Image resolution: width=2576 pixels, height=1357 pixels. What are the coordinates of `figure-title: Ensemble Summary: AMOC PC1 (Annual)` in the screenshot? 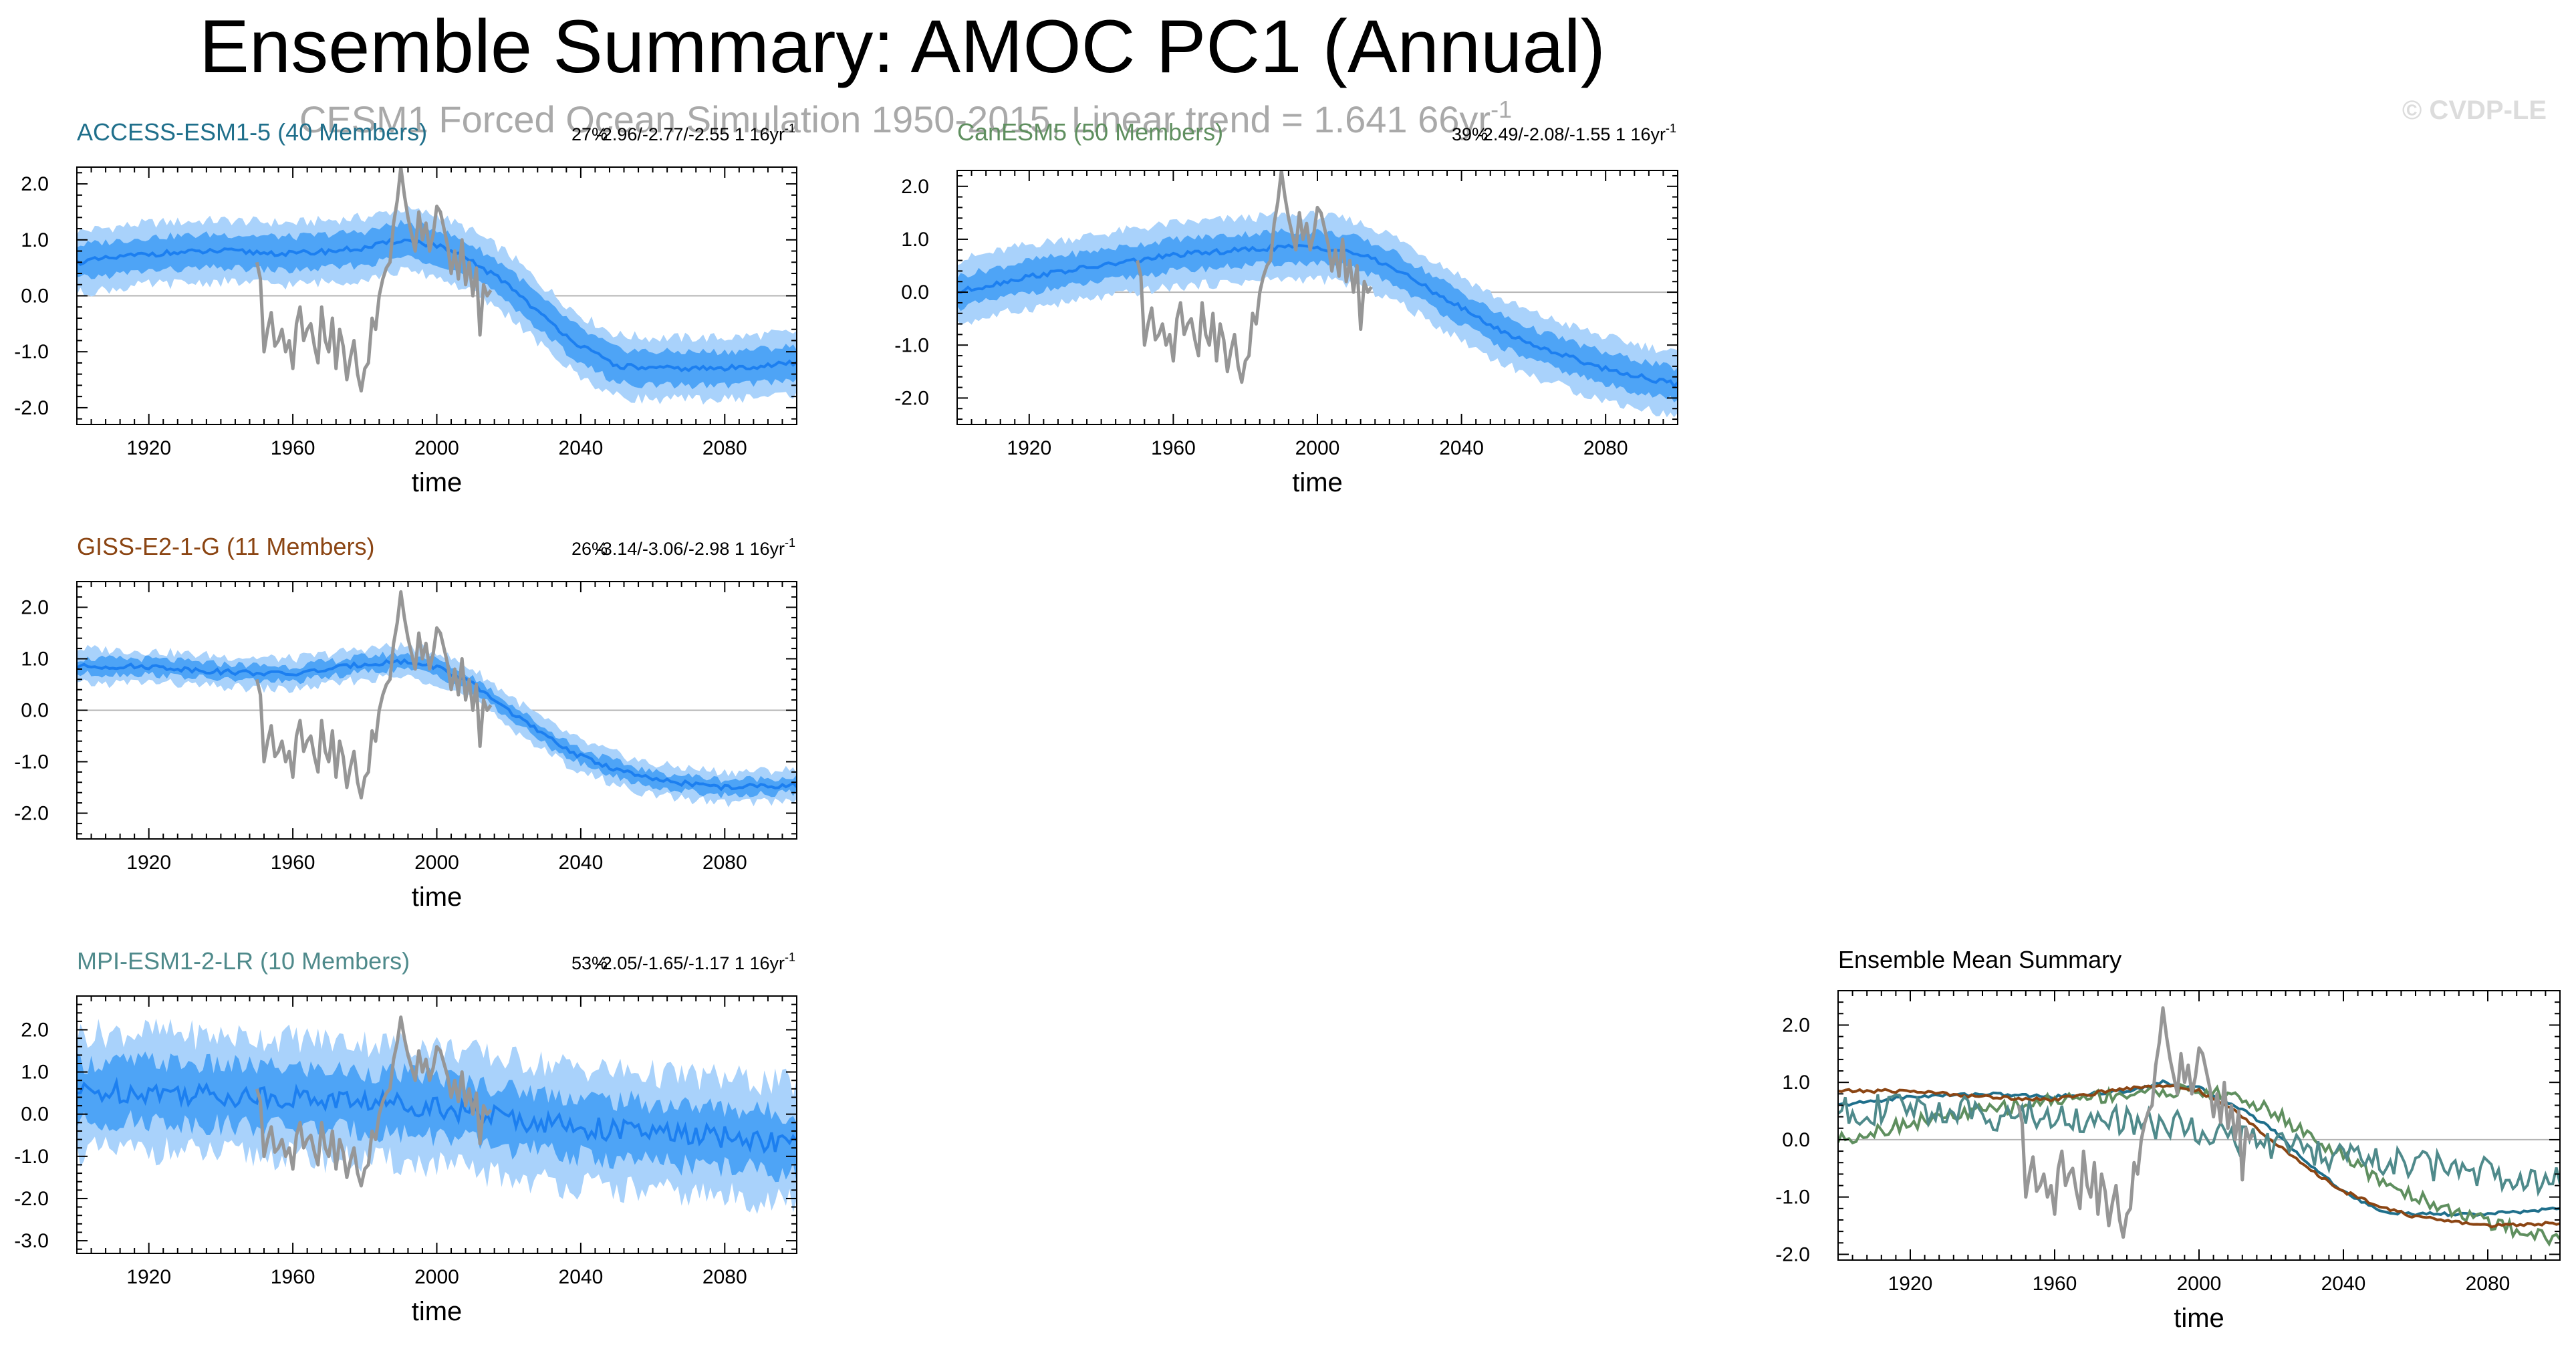 It's located at (902, 46).